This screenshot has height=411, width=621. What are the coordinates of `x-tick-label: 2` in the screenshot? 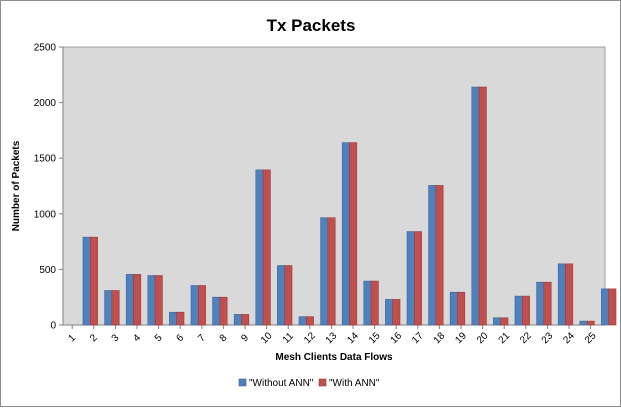 It's located at (94, 338).